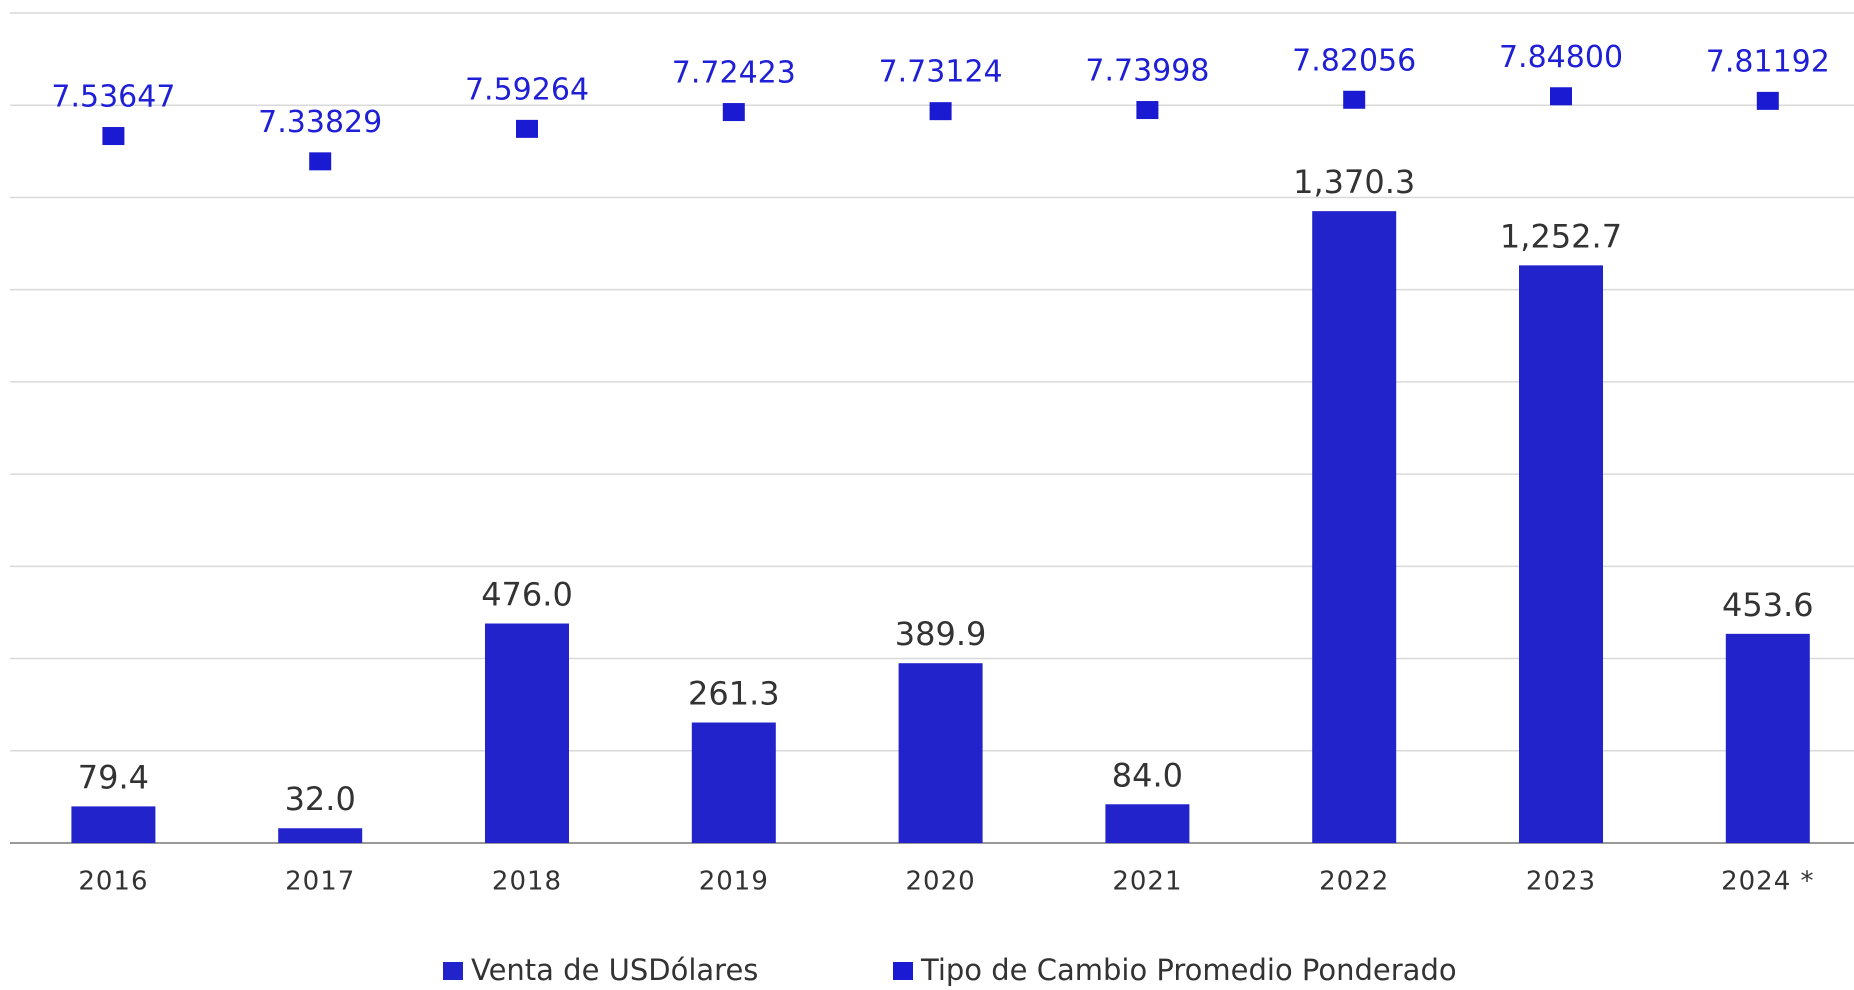  I want to click on marker-label: 7.73998, so click(1147, 71).